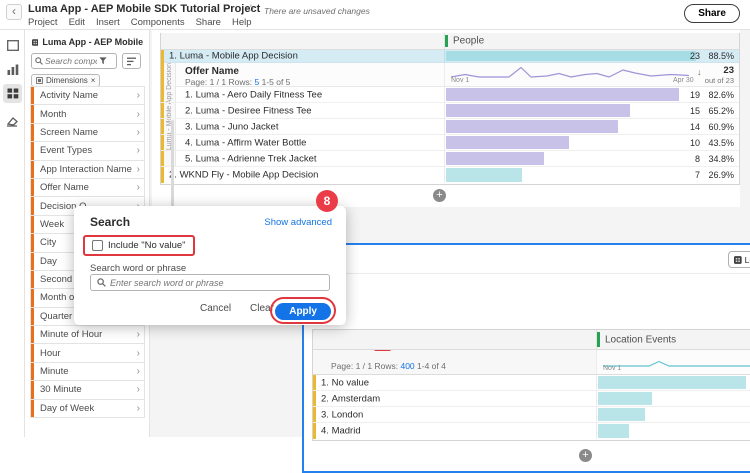 The width and height of the screenshot is (750, 473). I want to click on back-button: ‹, so click(14, 12).